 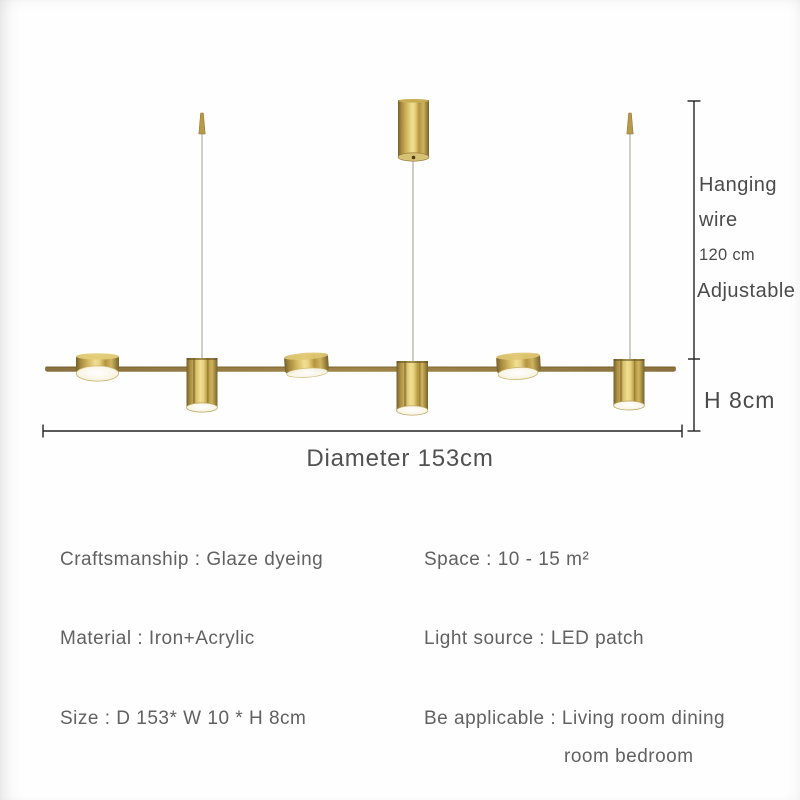 What do you see at coordinates (413, 130) in the screenshot?
I see `ceiling-canopy` at bounding box center [413, 130].